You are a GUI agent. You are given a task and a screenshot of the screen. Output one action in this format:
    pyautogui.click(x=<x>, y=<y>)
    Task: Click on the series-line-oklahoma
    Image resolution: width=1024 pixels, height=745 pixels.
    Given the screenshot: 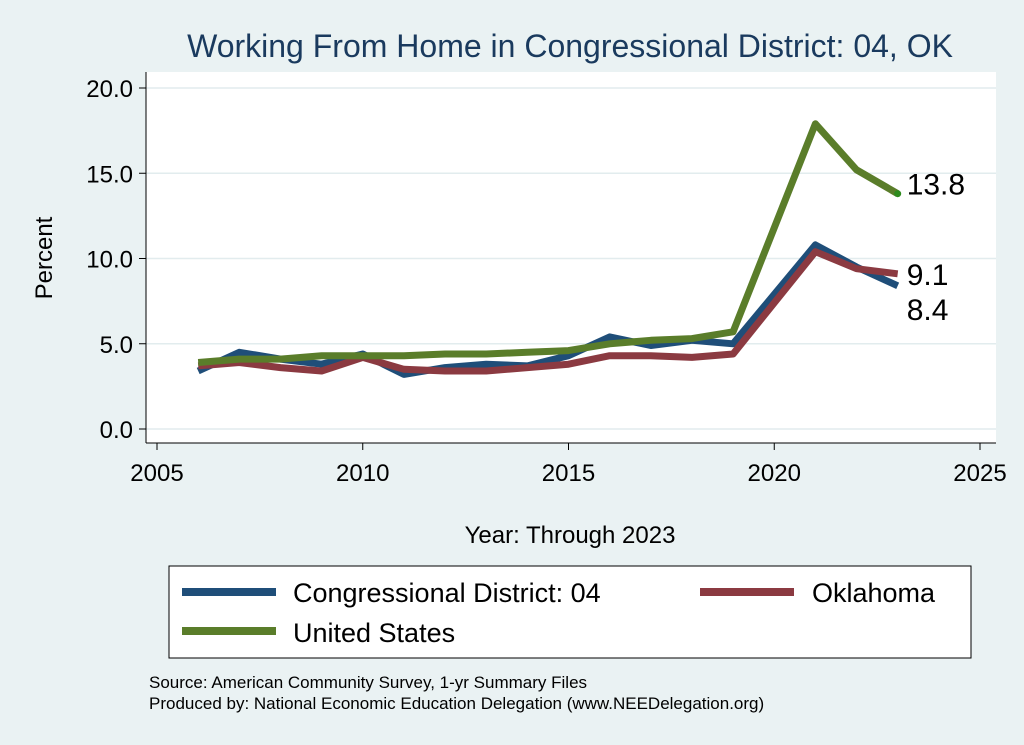 What is the action you would take?
    pyautogui.click(x=548, y=311)
    